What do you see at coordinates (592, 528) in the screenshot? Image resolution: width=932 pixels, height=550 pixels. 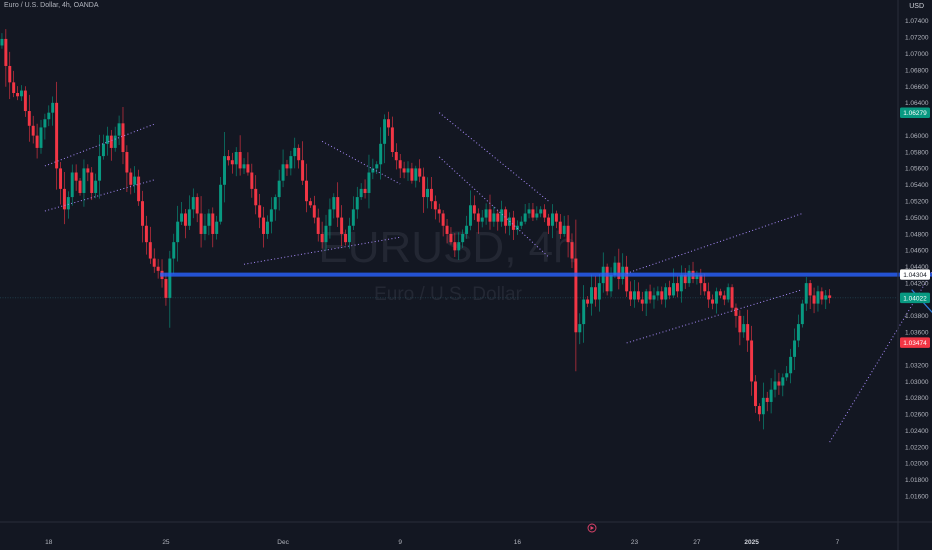 I see `replay-icon` at bounding box center [592, 528].